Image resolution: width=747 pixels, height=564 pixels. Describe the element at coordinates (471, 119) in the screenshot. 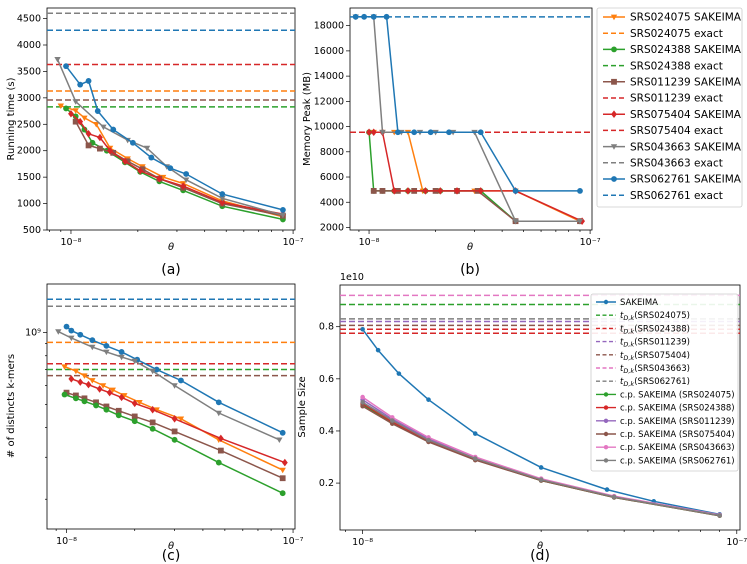

I see `panel-b-axes-frame` at that location.